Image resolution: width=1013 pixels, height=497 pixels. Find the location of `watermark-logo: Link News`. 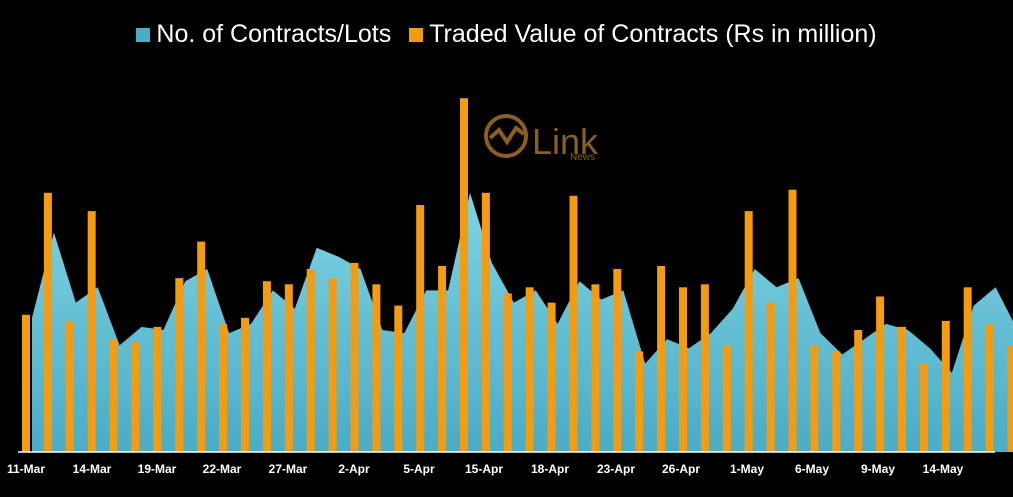

watermark-logo: Link News is located at coordinates (540, 137).